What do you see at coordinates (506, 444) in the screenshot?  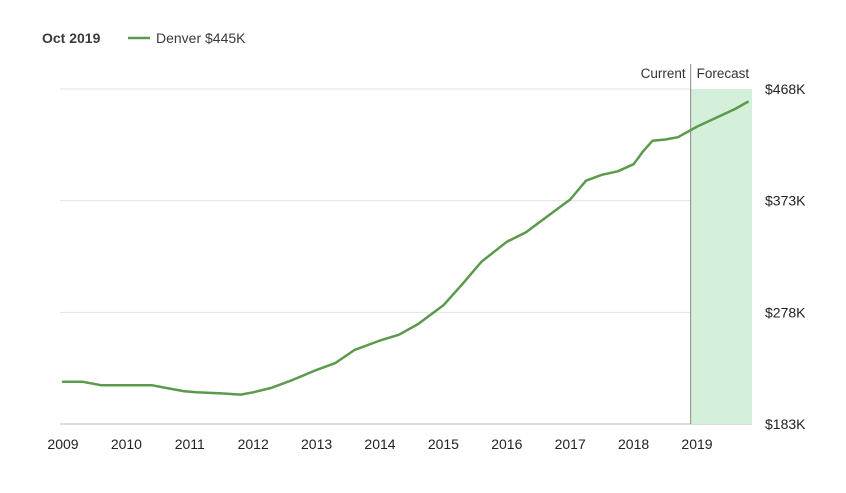 I see `x-tick-label: 2016` at bounding box center [506, 444].